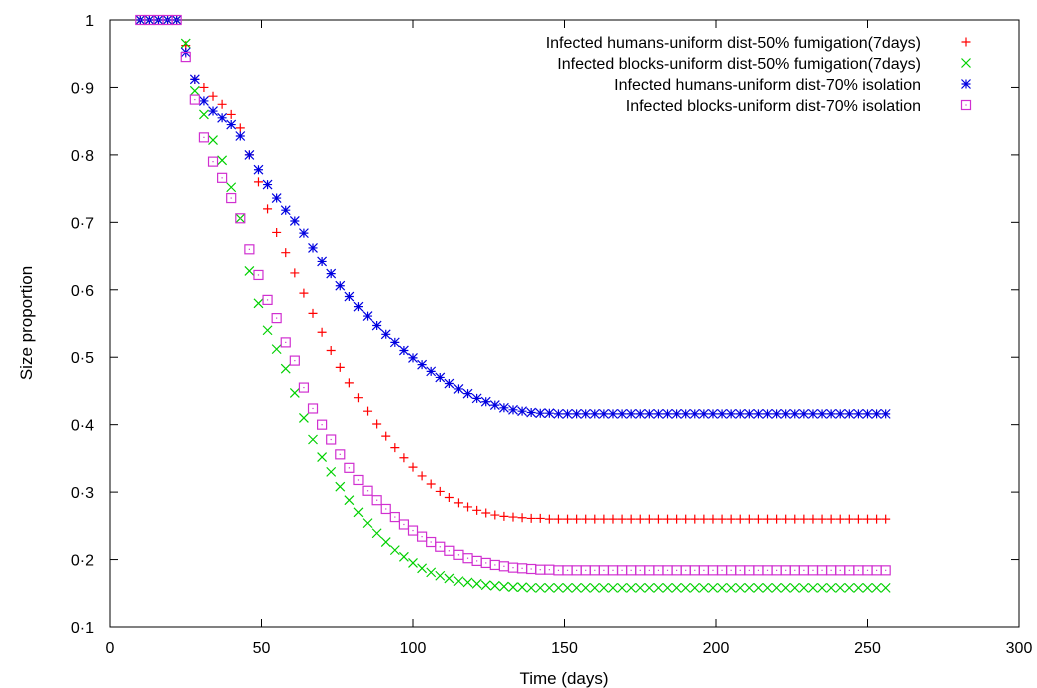 This screenshot has width=1037, height=688. I want to click on y-tick-label: 1, so click(89, 21).